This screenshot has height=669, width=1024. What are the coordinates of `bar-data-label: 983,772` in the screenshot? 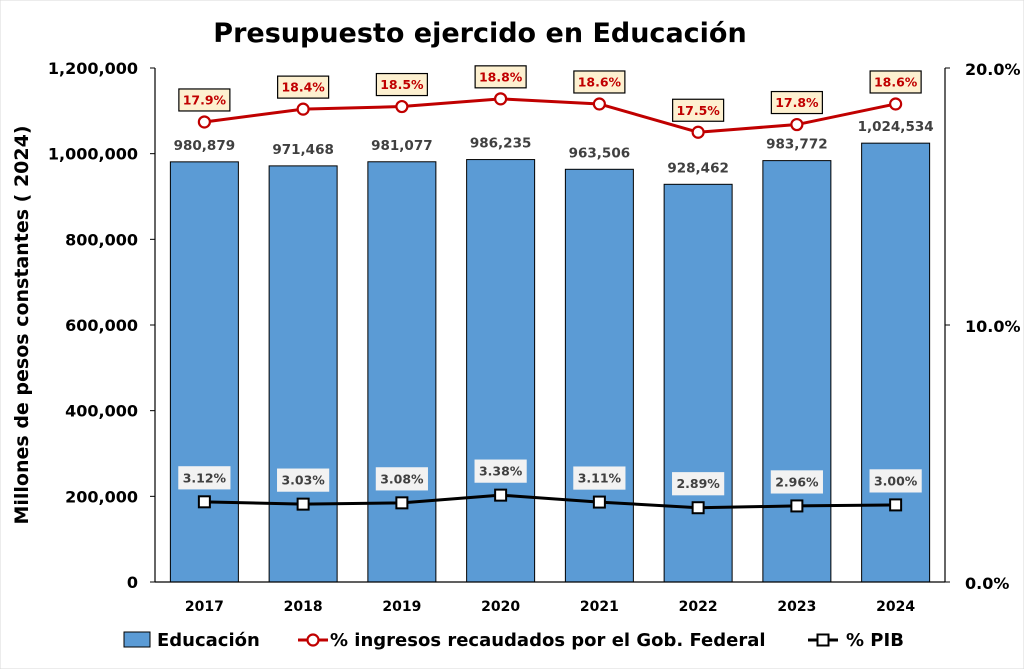 It's located at (797, 145).